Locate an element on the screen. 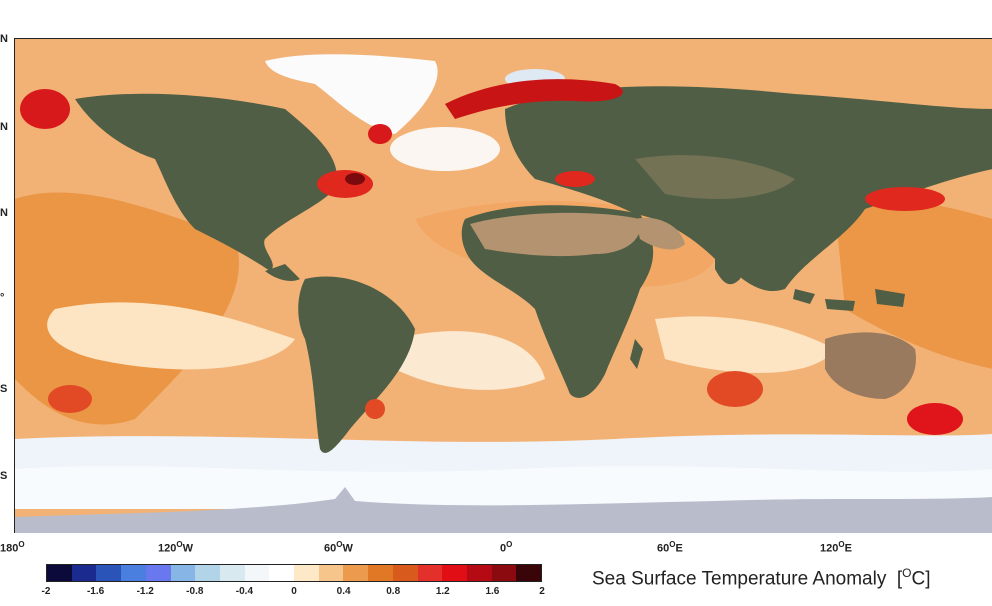 The height and width of the screenshot is (606, 992). greenland is located at coordinates (351, 94).